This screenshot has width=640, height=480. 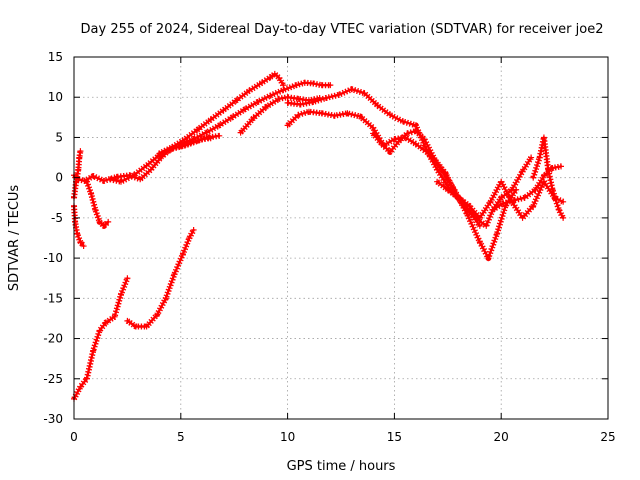 What do you see at coordinates (53, 298) in the screenshot?
I see `y-tick-label: -15` at bounding box center [53, 298].